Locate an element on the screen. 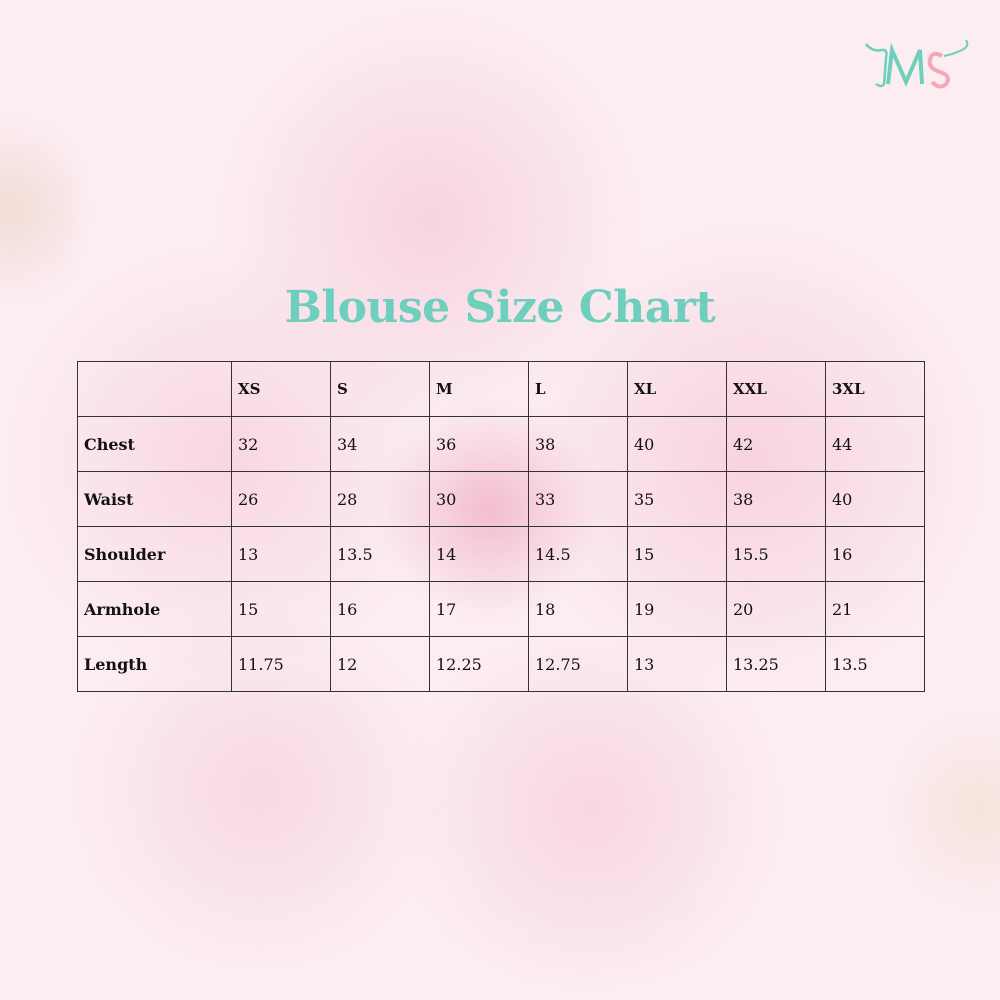 This screenshot has width=1000, height=1000. header-cell: XXL is located at coordinates (776, 389).